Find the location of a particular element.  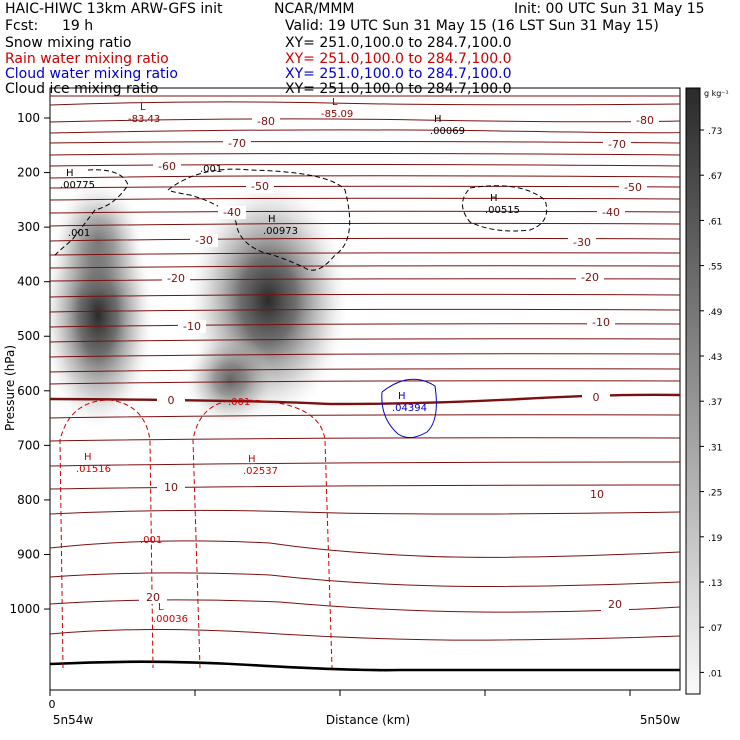

extremum-value: .00973 is located at coordinates (280, 231).